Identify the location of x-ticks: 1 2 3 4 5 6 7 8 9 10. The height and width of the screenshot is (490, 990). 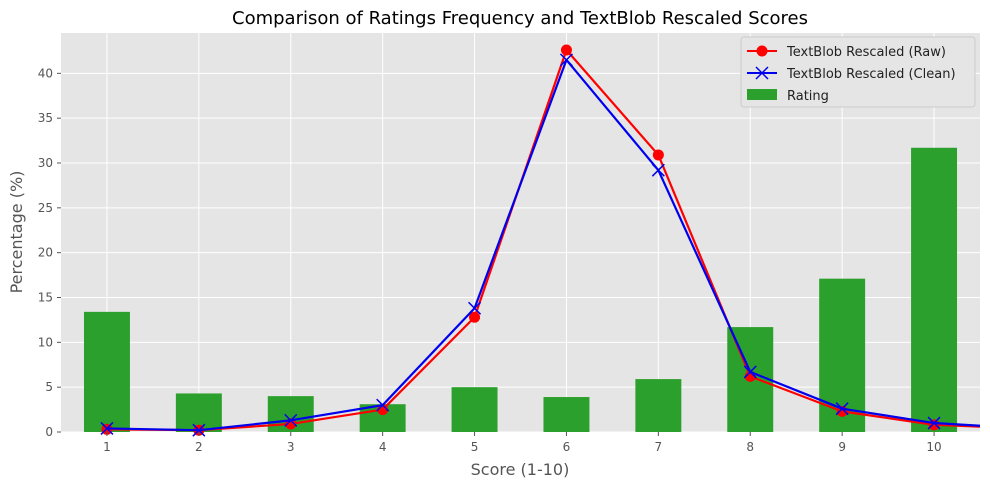
(522, 443).